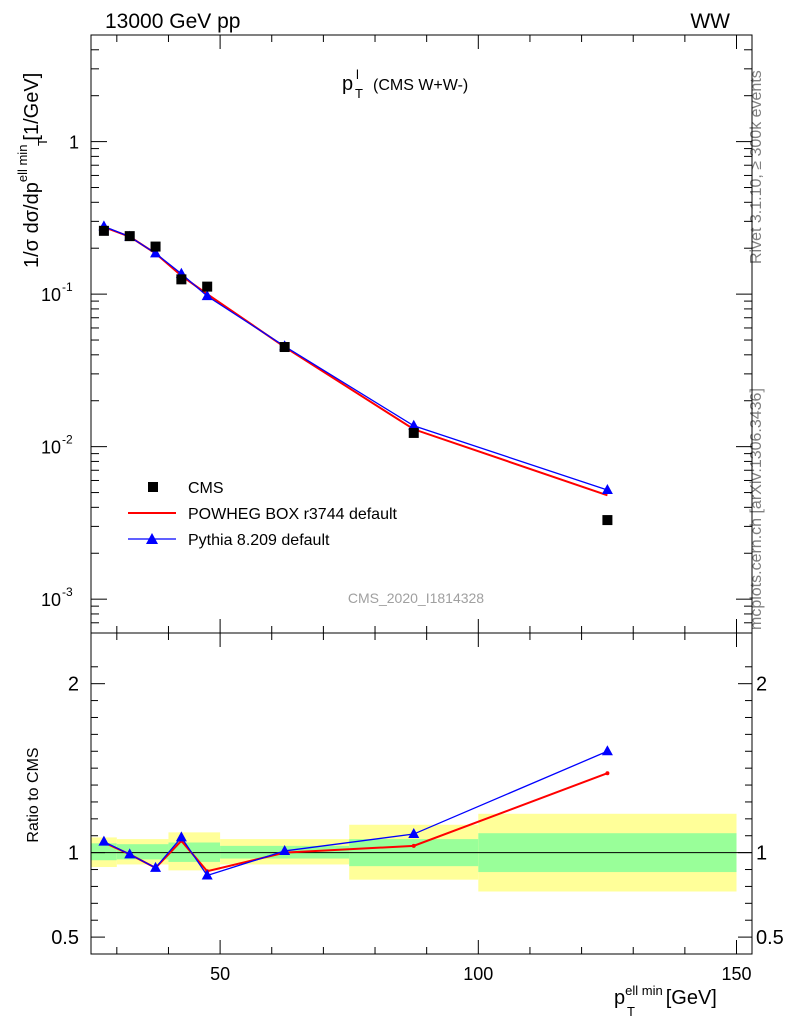  I want to click on plot-title-sub: T, so click(359, 93).